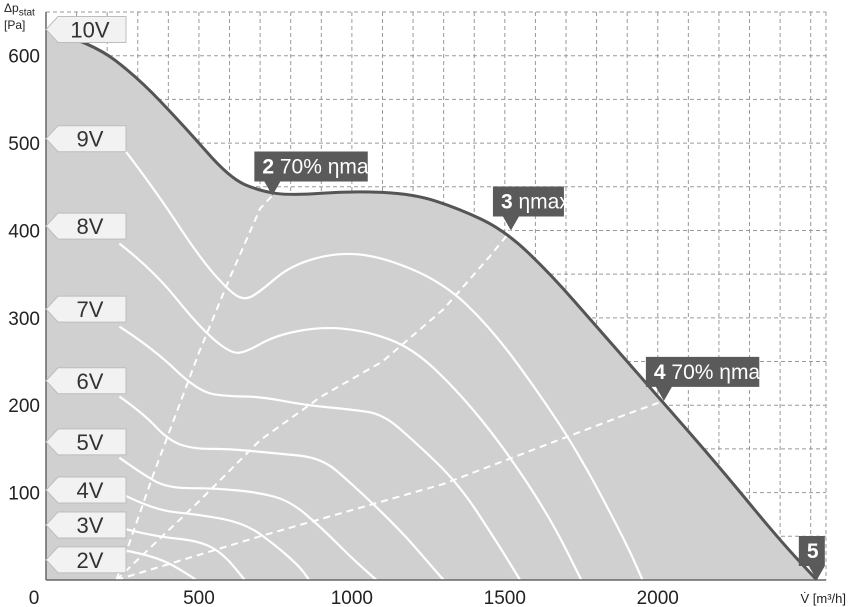 This screenshot has height=607, width=850. I want to click on x-tick-label: 1500, so click(505, 597).